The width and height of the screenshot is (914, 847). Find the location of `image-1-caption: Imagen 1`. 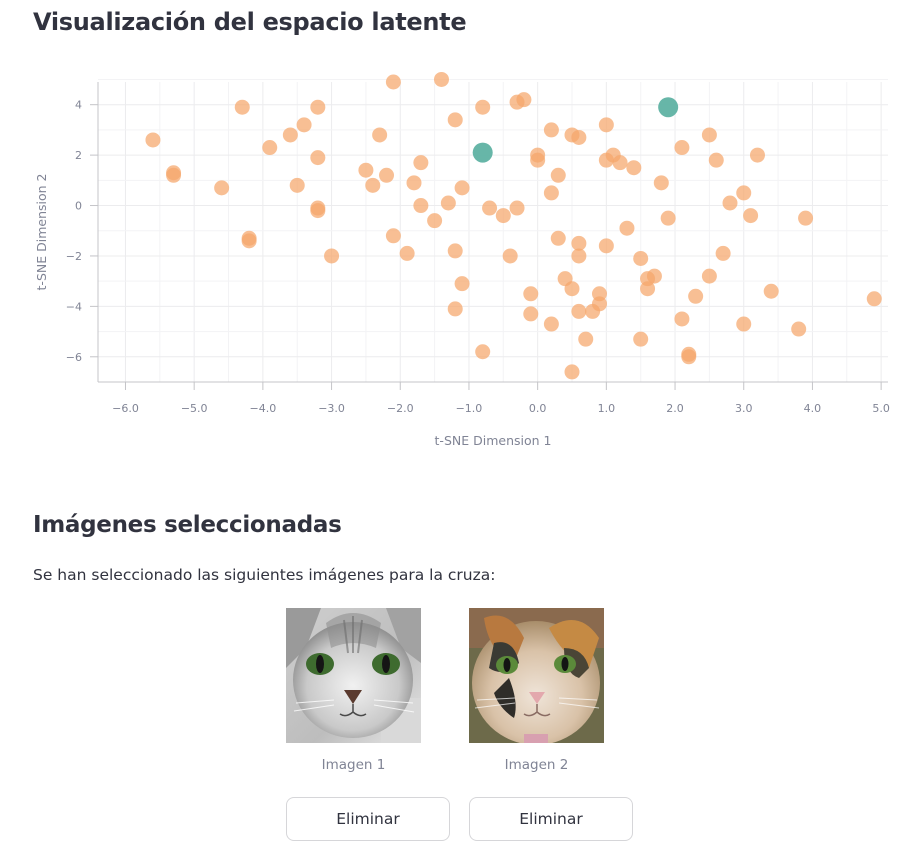

image-1-caption: Imagen 1 is located at coordinates (353, 765).